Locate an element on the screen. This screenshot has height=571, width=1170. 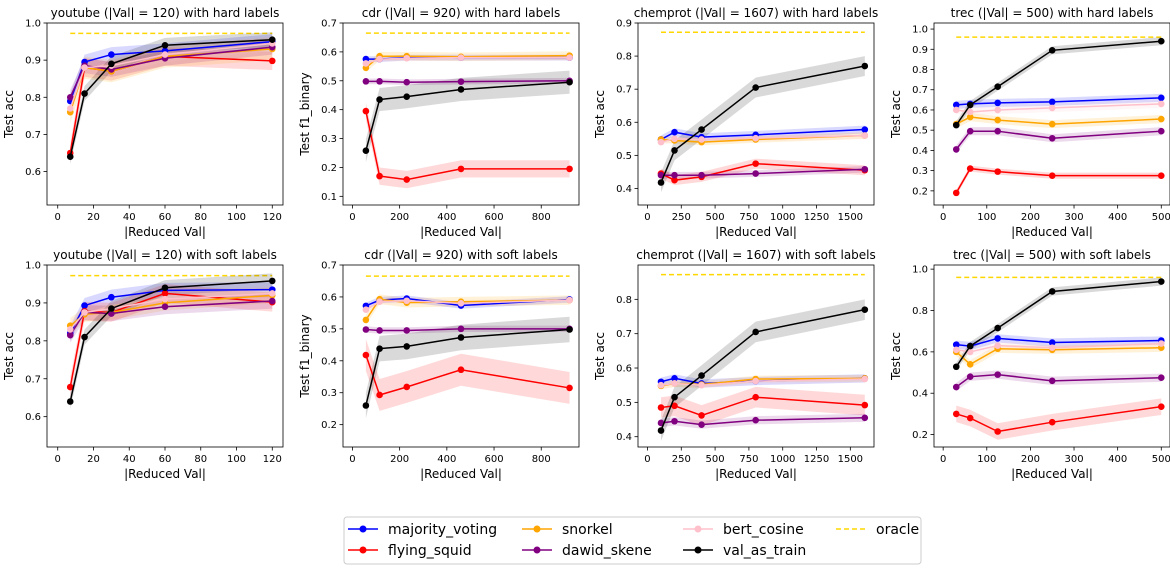
x-tick-label: 500 is located at coordinates (715, 459).